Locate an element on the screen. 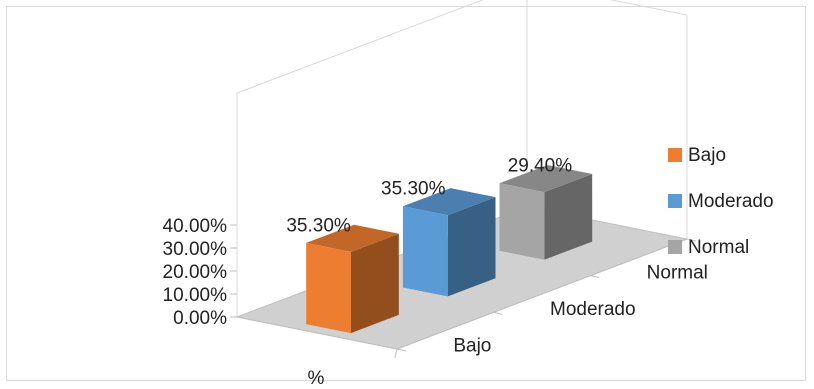 Image resolution: width=814 pixels, height=389 pixels. legend: Bajo Moderado Normal is located at coordinates (721, 201).